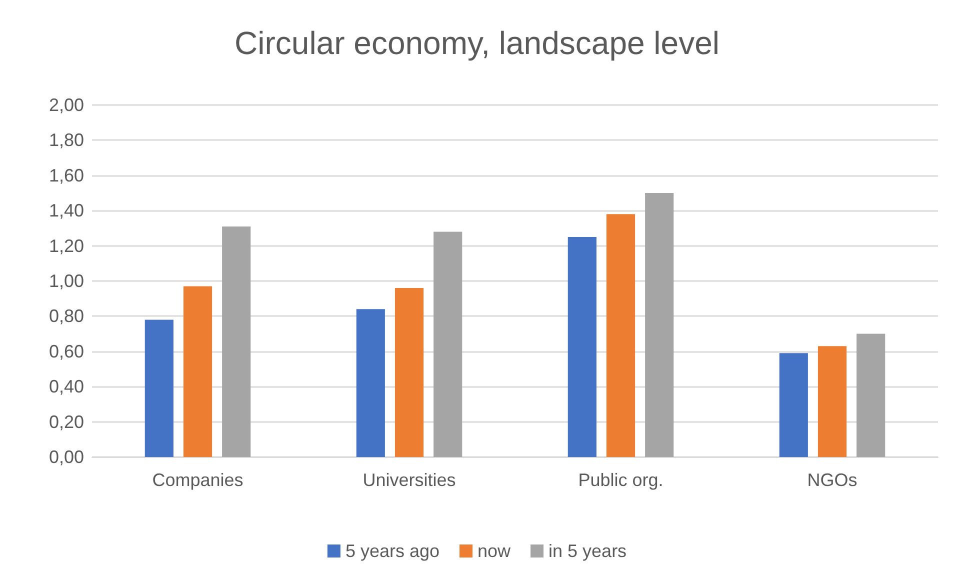 The width and height of the screenshot is (954, 575). Describe the element at coordinates (66, 316) in the screenshot. I see `y-tick-label: 0,80` at that location.